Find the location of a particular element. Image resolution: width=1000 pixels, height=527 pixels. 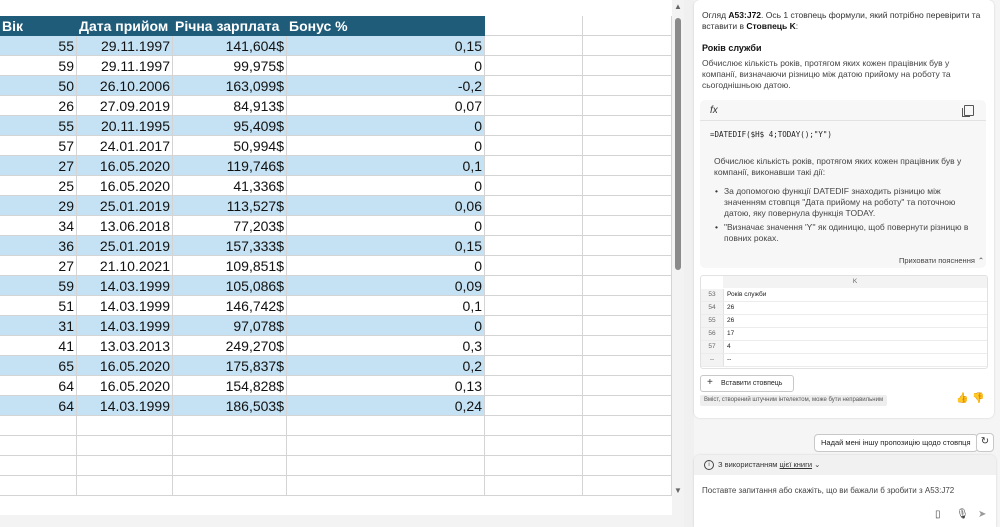

cell: 157,333$ is located at coordinates (230, 246).